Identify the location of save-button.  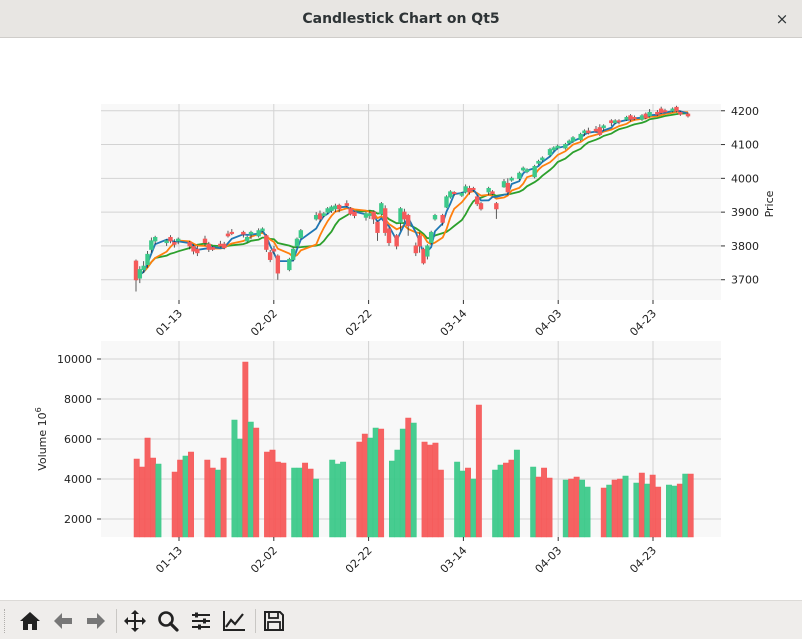
(274, 621).